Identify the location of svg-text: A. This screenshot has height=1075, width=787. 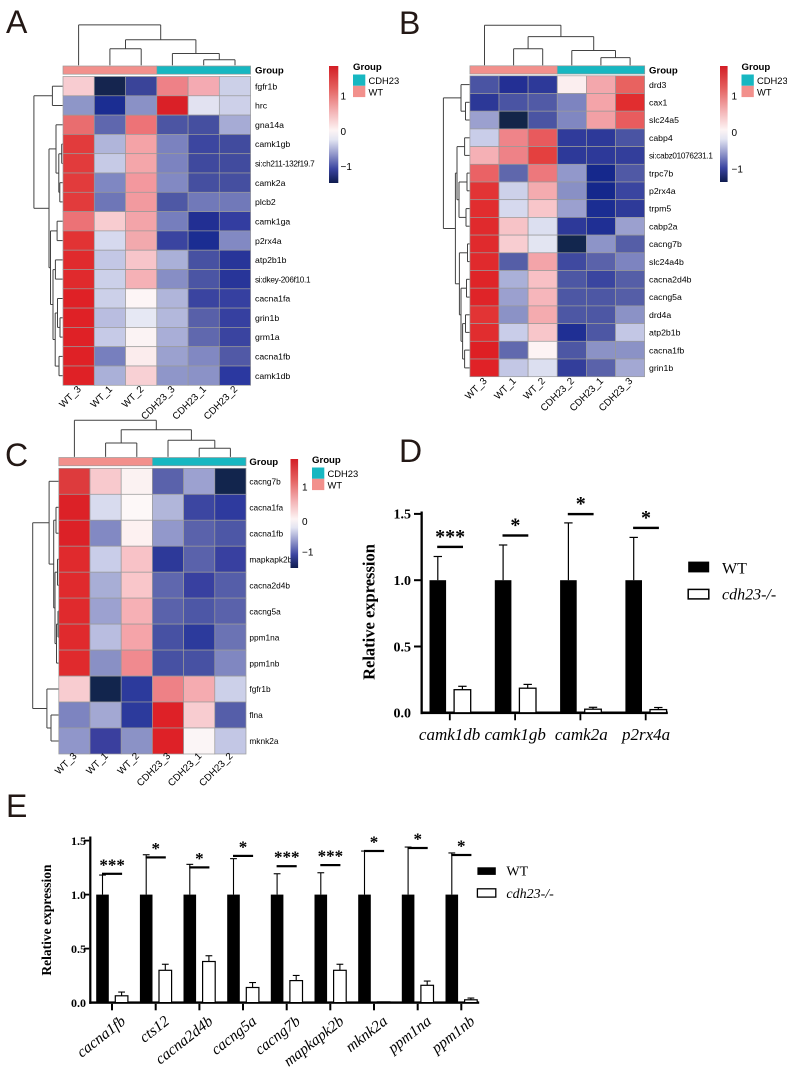
(17, 22).